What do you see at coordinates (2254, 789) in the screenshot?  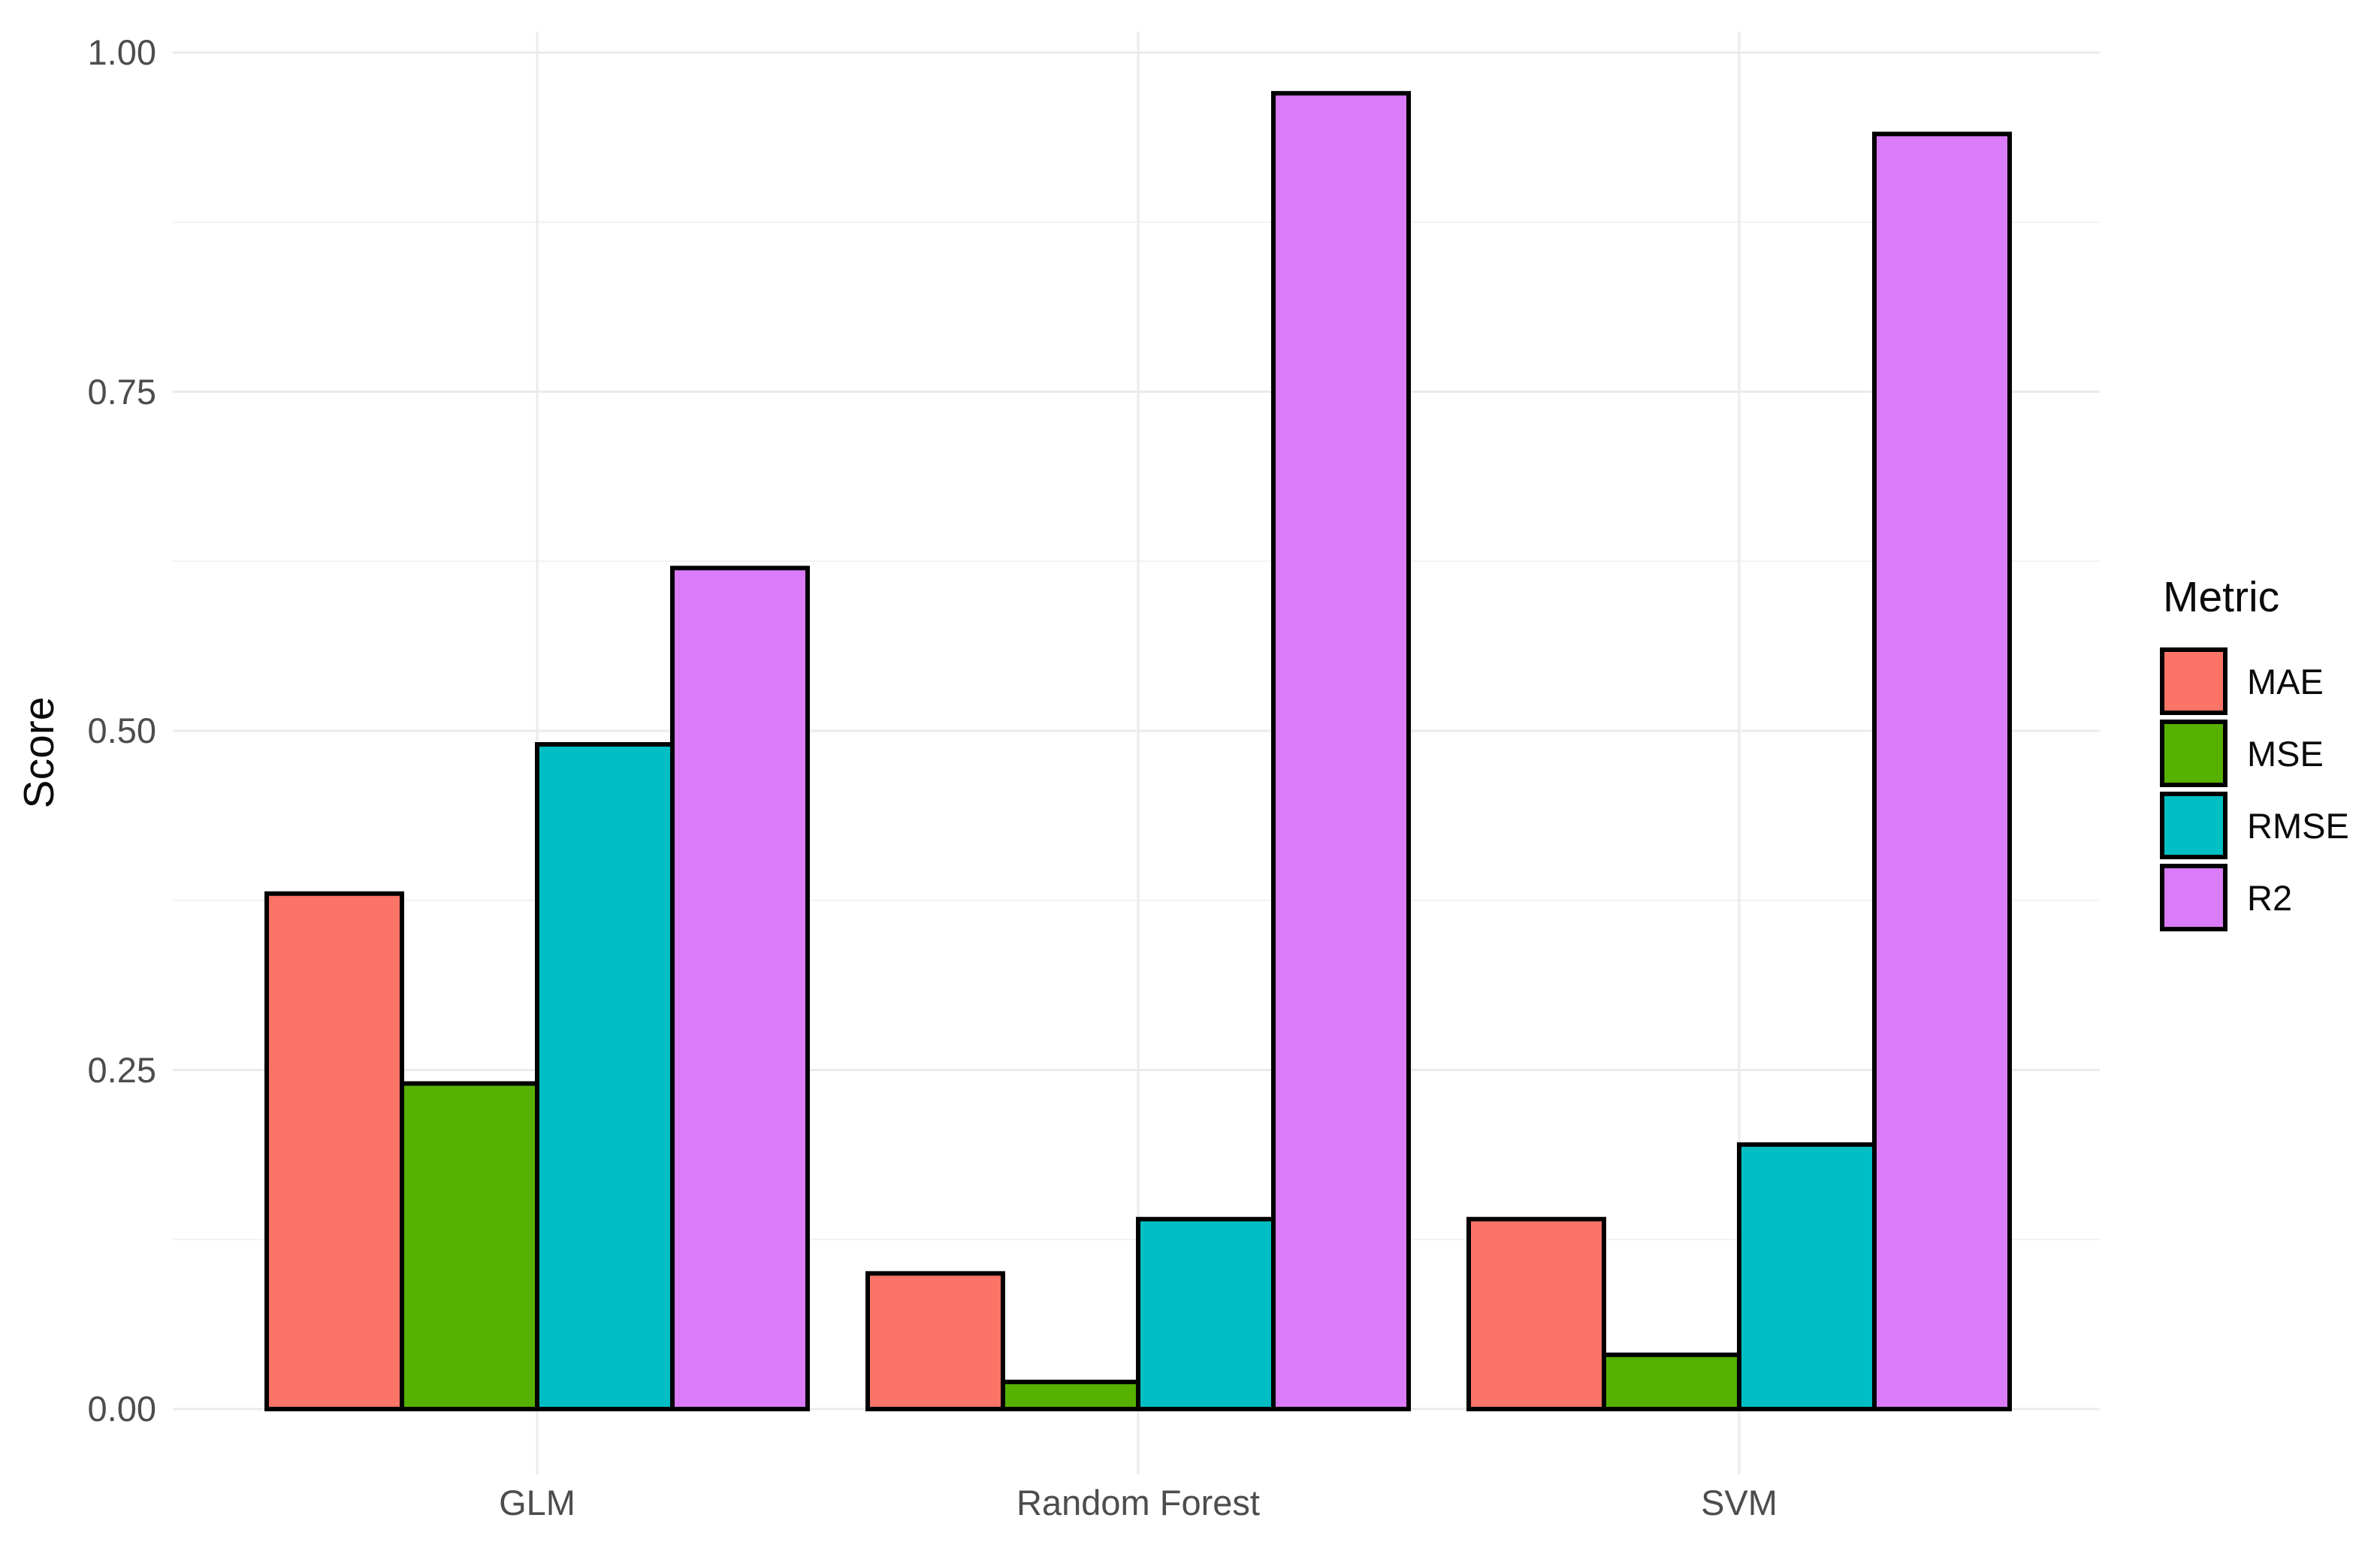 I see `legend-items: MAE MSE RMSE R2` at bounding box center [2254, 789].